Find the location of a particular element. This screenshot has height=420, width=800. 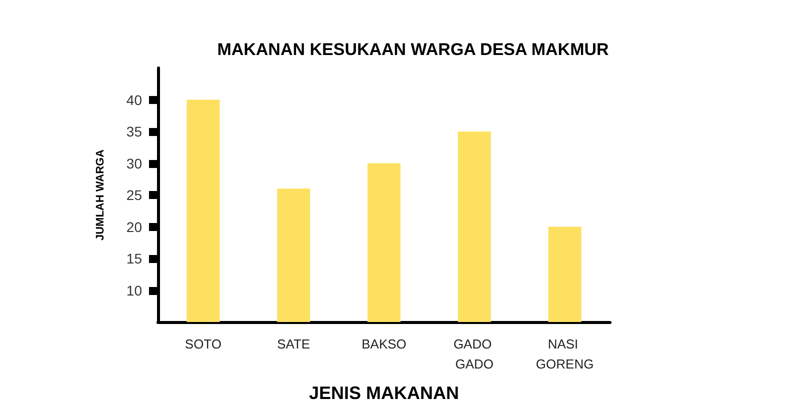

y-tick-label: 35 is located at coordinates (134, 132).